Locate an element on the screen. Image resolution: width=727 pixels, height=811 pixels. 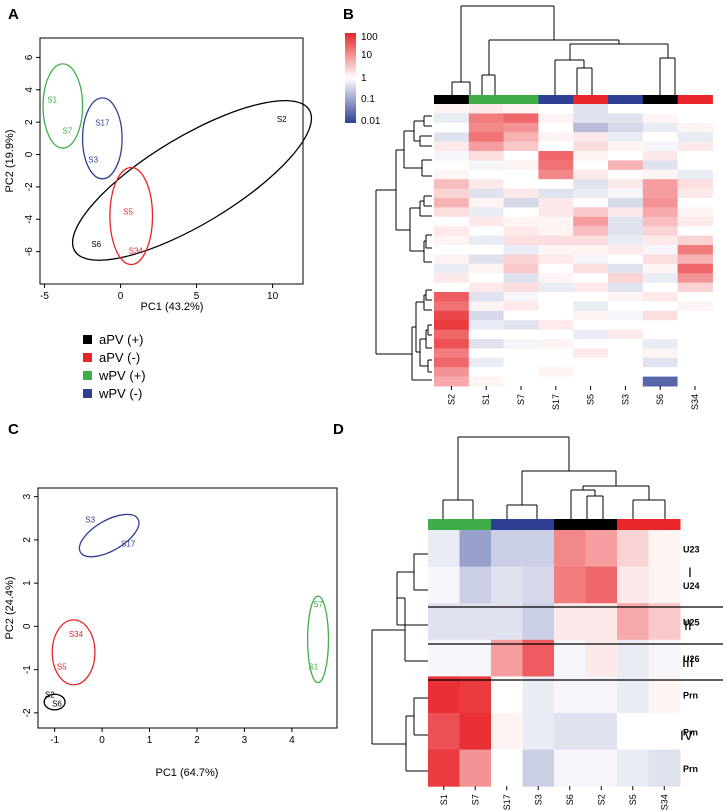
panel-d-cluster-separators is located at coordinates (575, 643).